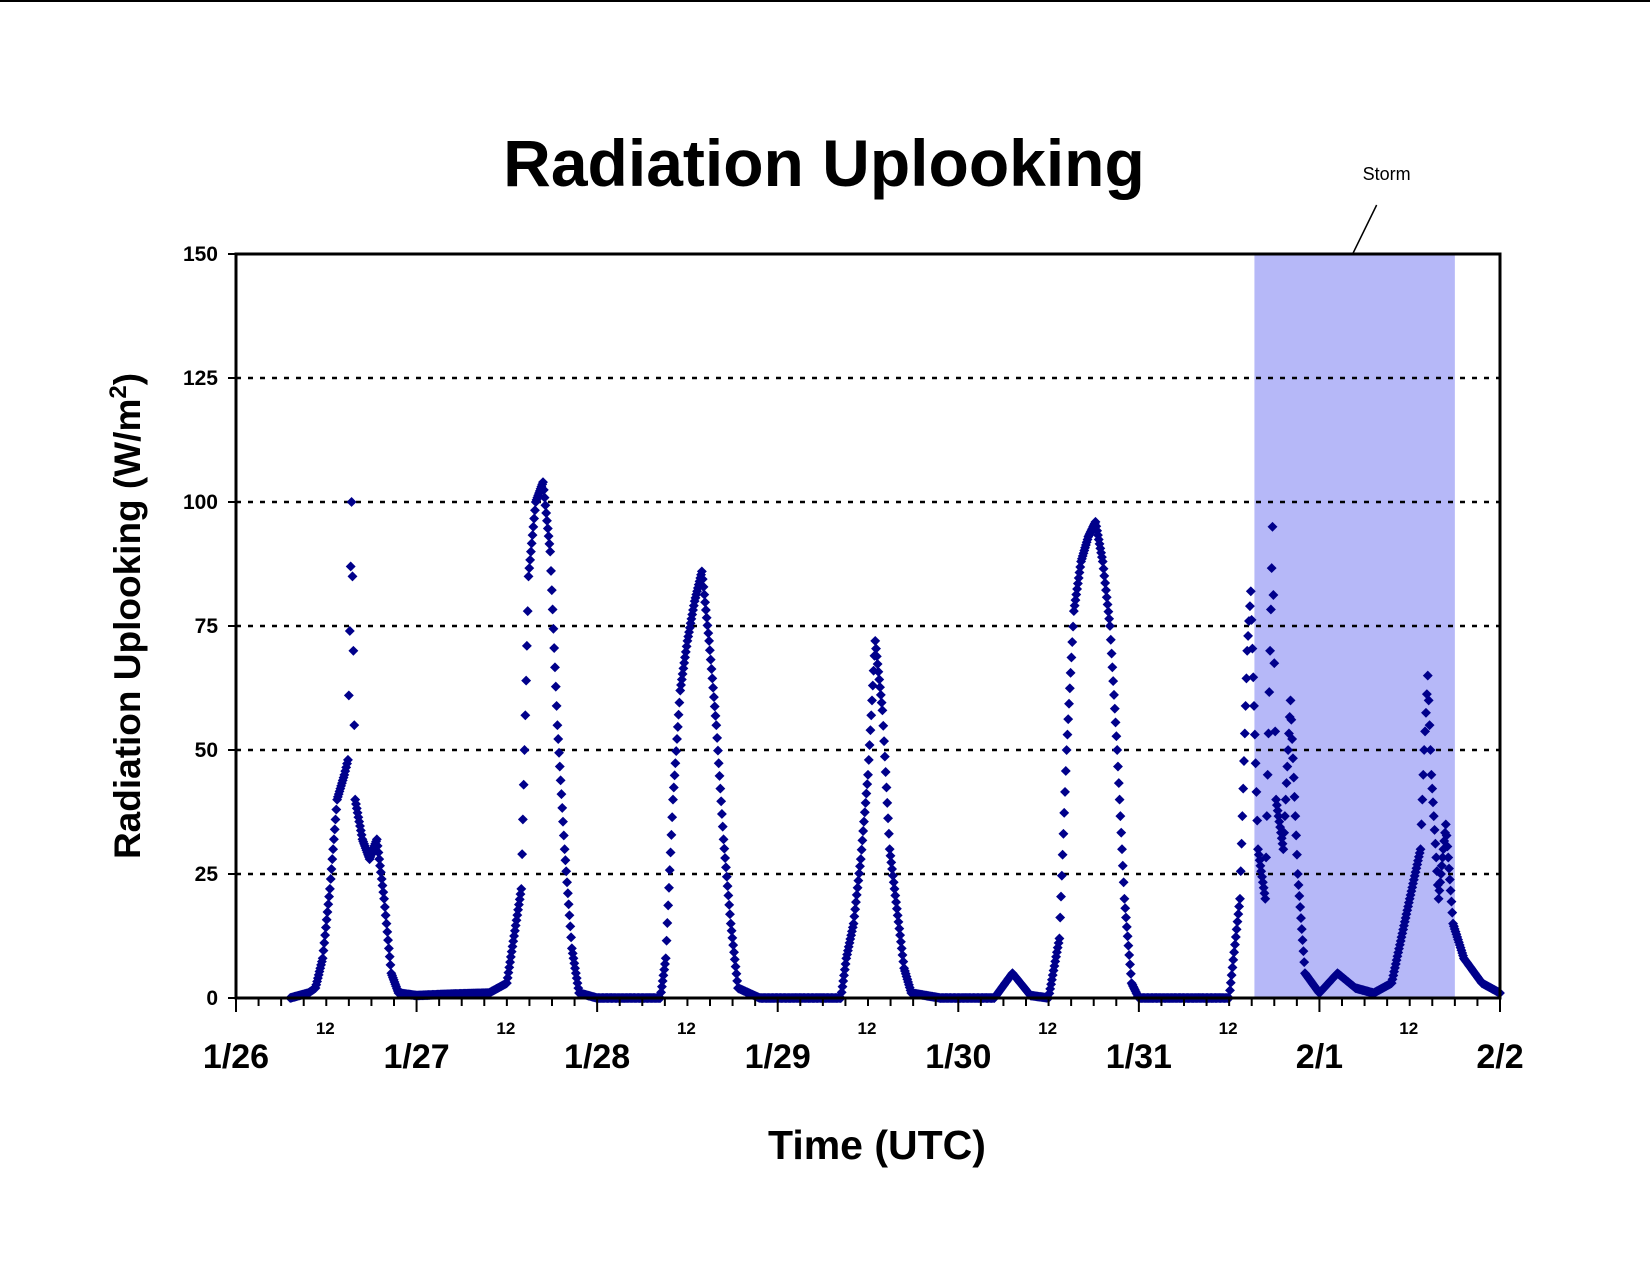 The height and width of the screenshot is (1275, 1650). I want to click on date-tick-label: 1/26, so click(236, 1057).